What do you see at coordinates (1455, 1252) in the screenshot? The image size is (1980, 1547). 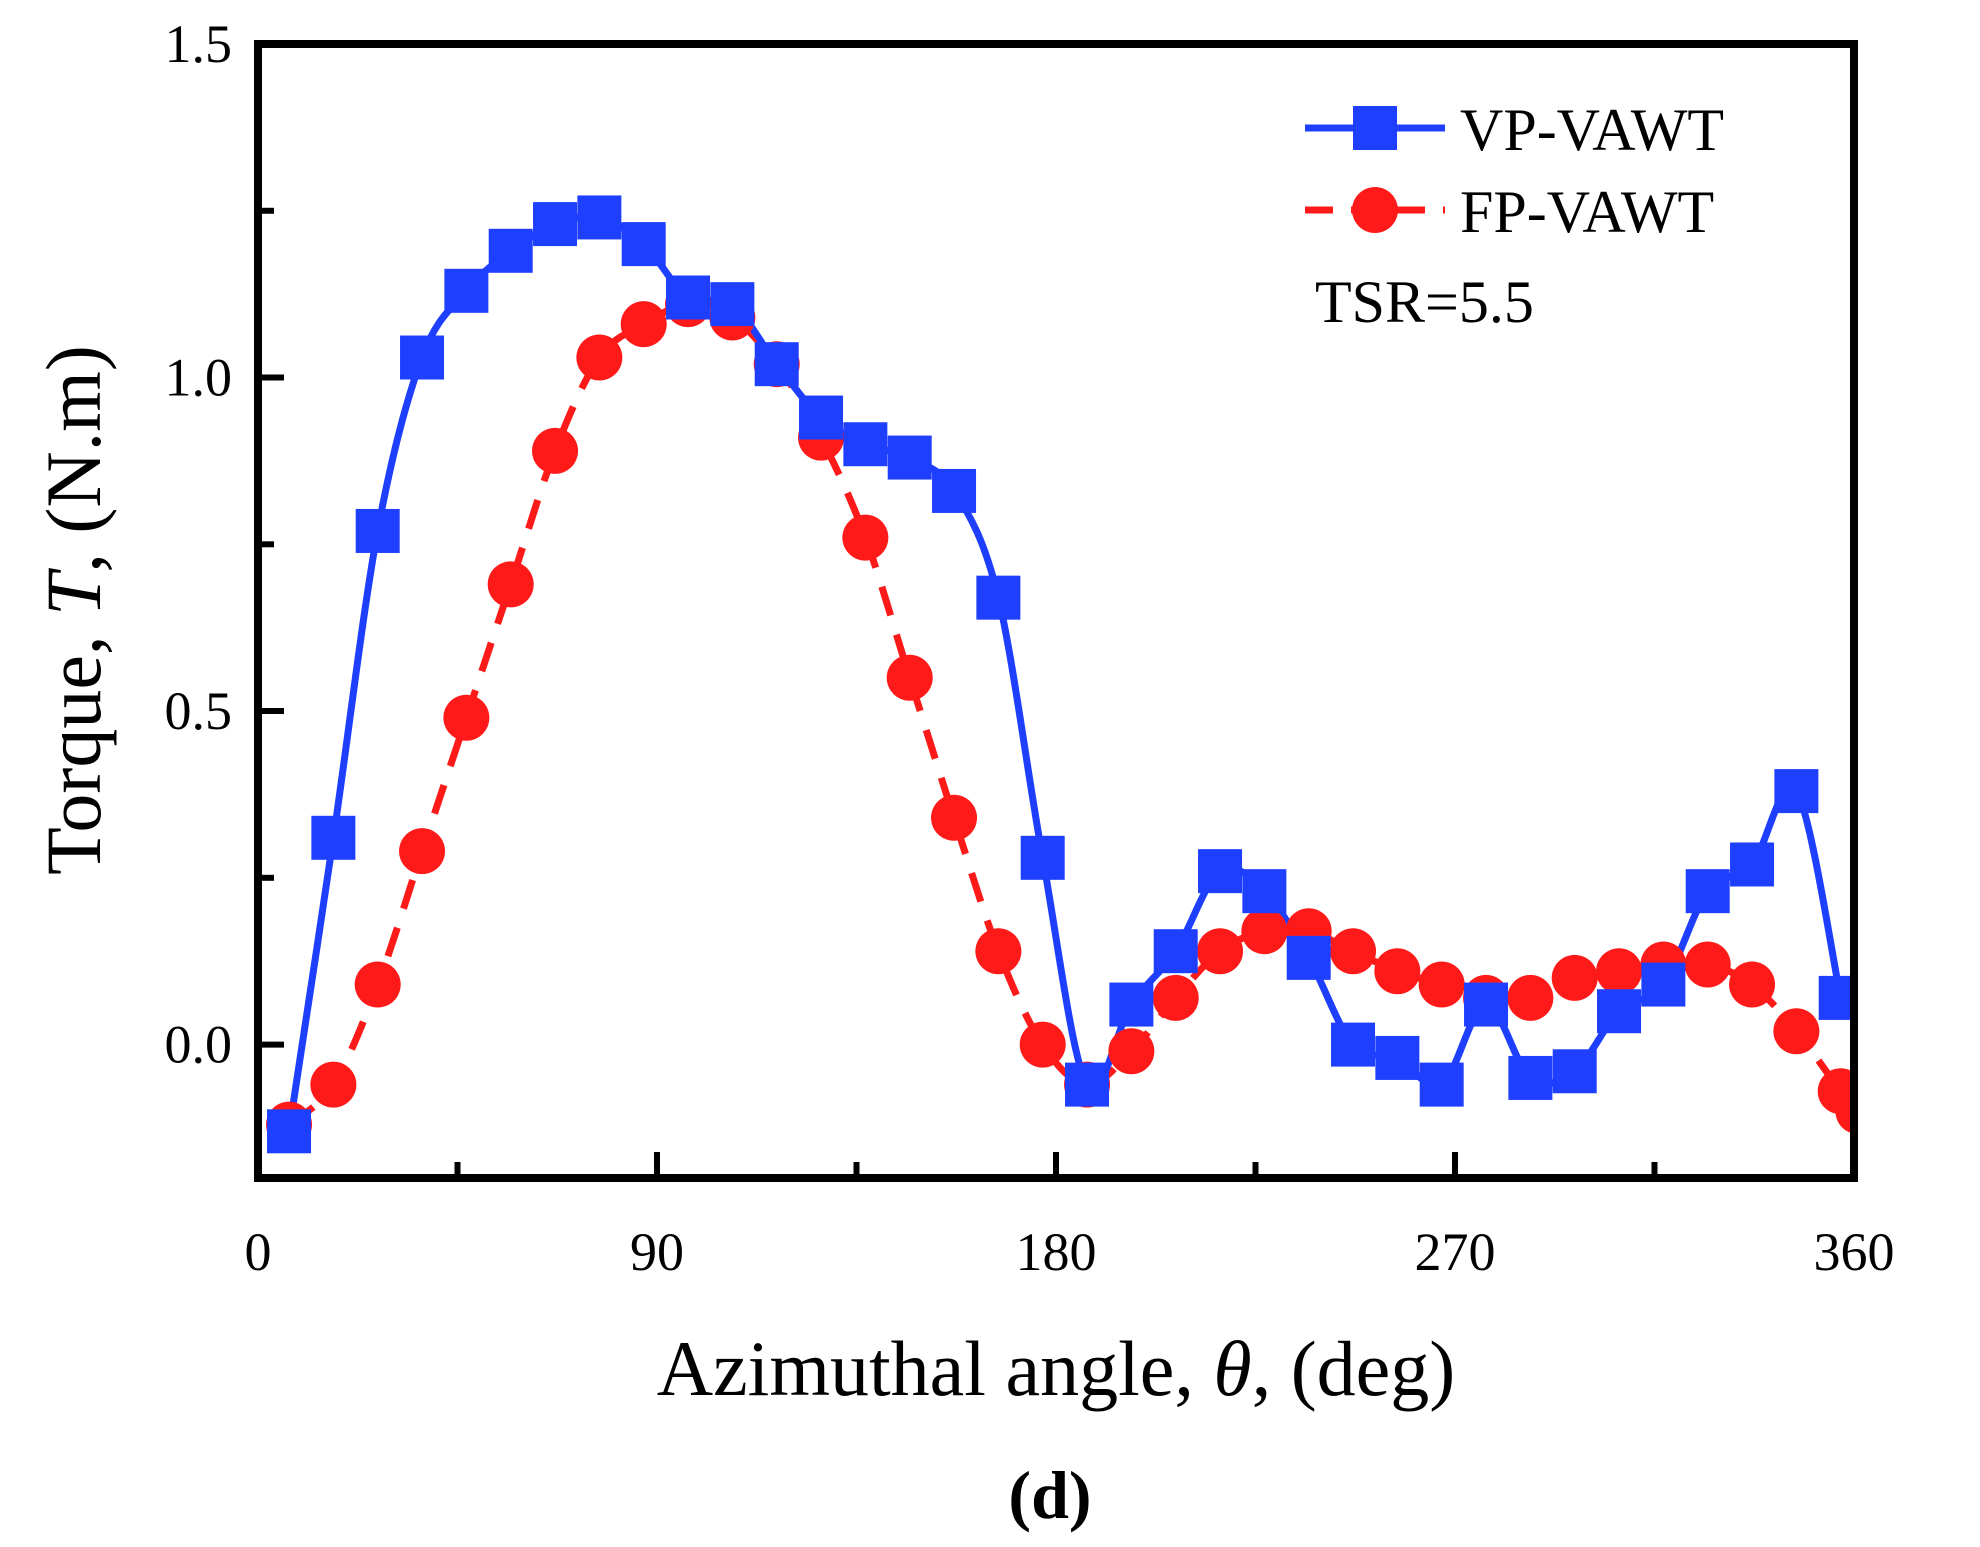 I see `x-tick-label: 270` at bounding box center [1455, 1252].